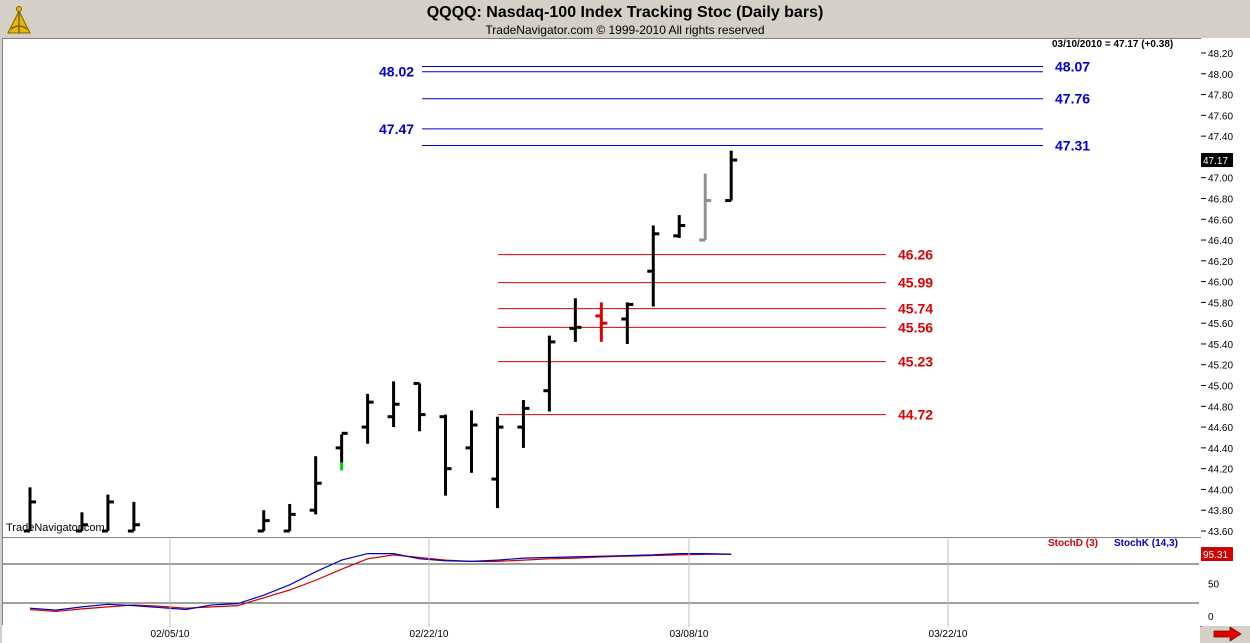 The width and height of the screenshot is (1250, 643). What do you see at coordinates (1072, 145) in the screenshot?
I see `level-label: 47.31` at bounding box center [1072, 145].